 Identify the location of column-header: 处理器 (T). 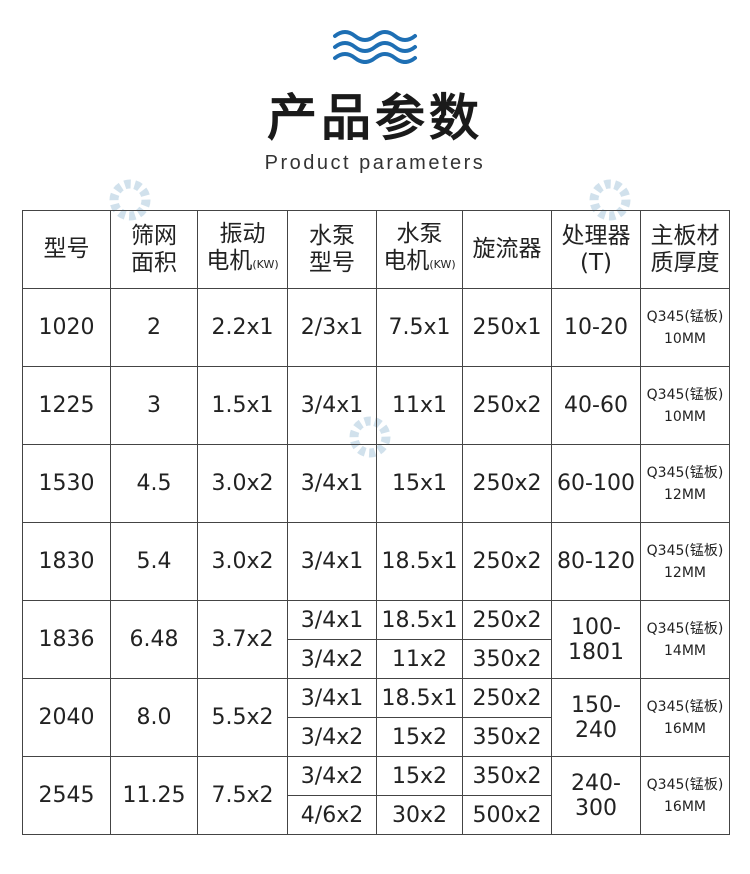
(596, 249).